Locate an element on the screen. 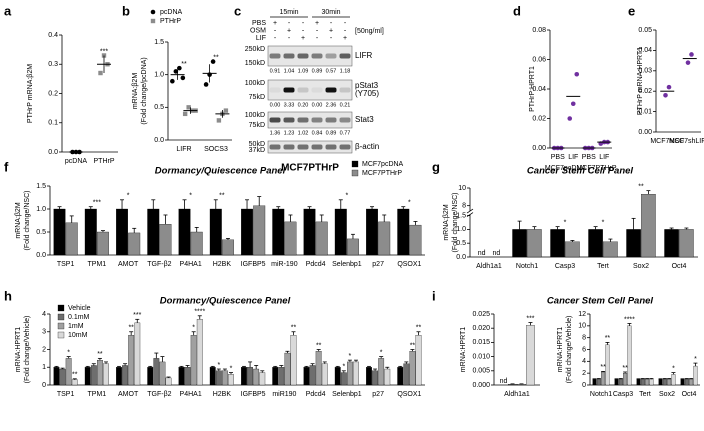 This screenshot has width=704, height=431. y-tick-label: 10 is located at coordinates (582, 326).